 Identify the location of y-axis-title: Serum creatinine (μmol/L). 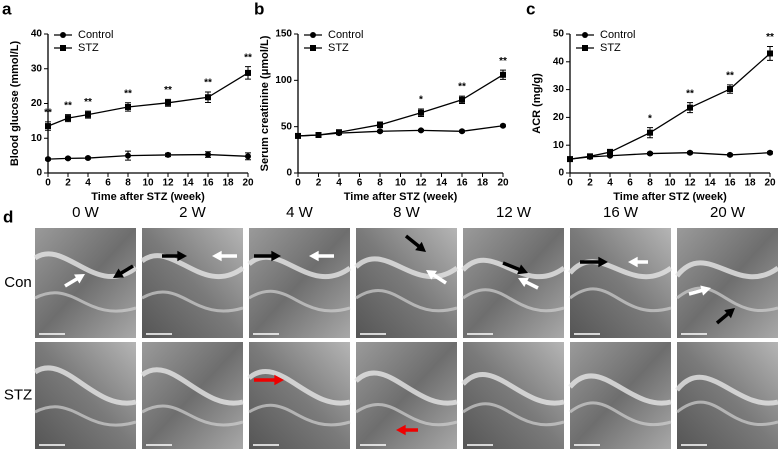
(265, 103).